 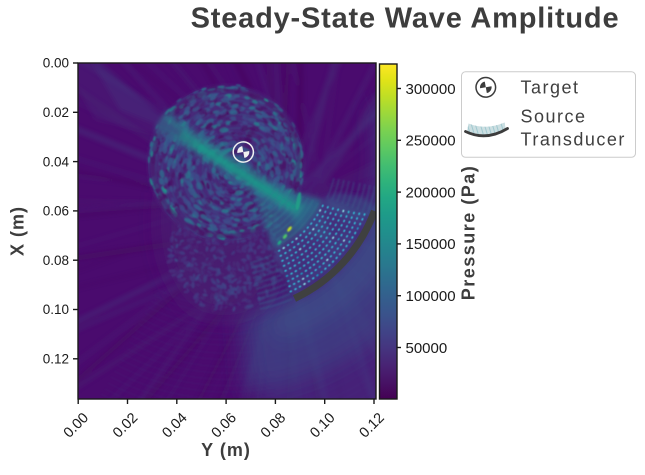 I want to click on svg-text: 300000, so click(x=431, y=89).